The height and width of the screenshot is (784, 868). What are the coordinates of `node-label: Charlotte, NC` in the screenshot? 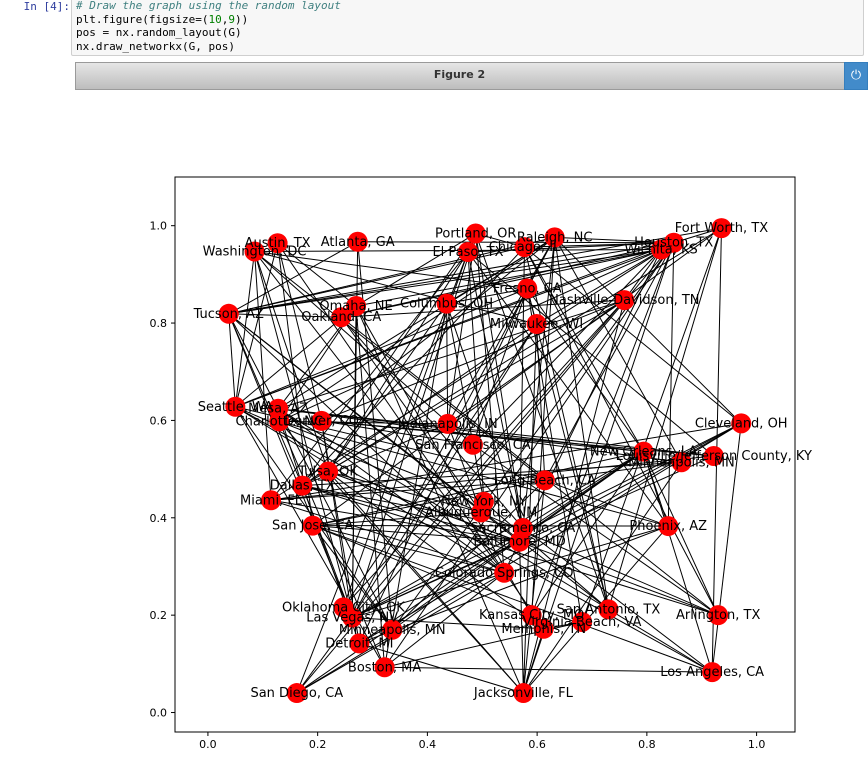 It's located at (279, 421).